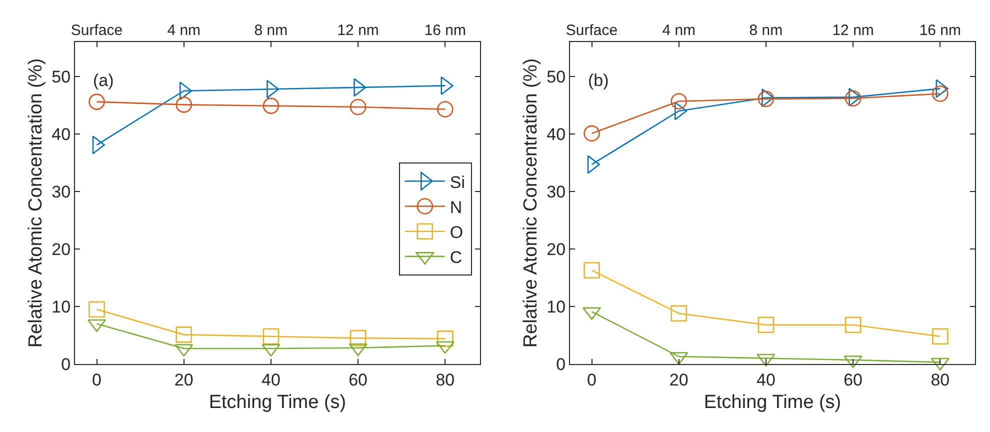 The image size is (990, 432). I want to click on legend-label: O, so click(457, 232).